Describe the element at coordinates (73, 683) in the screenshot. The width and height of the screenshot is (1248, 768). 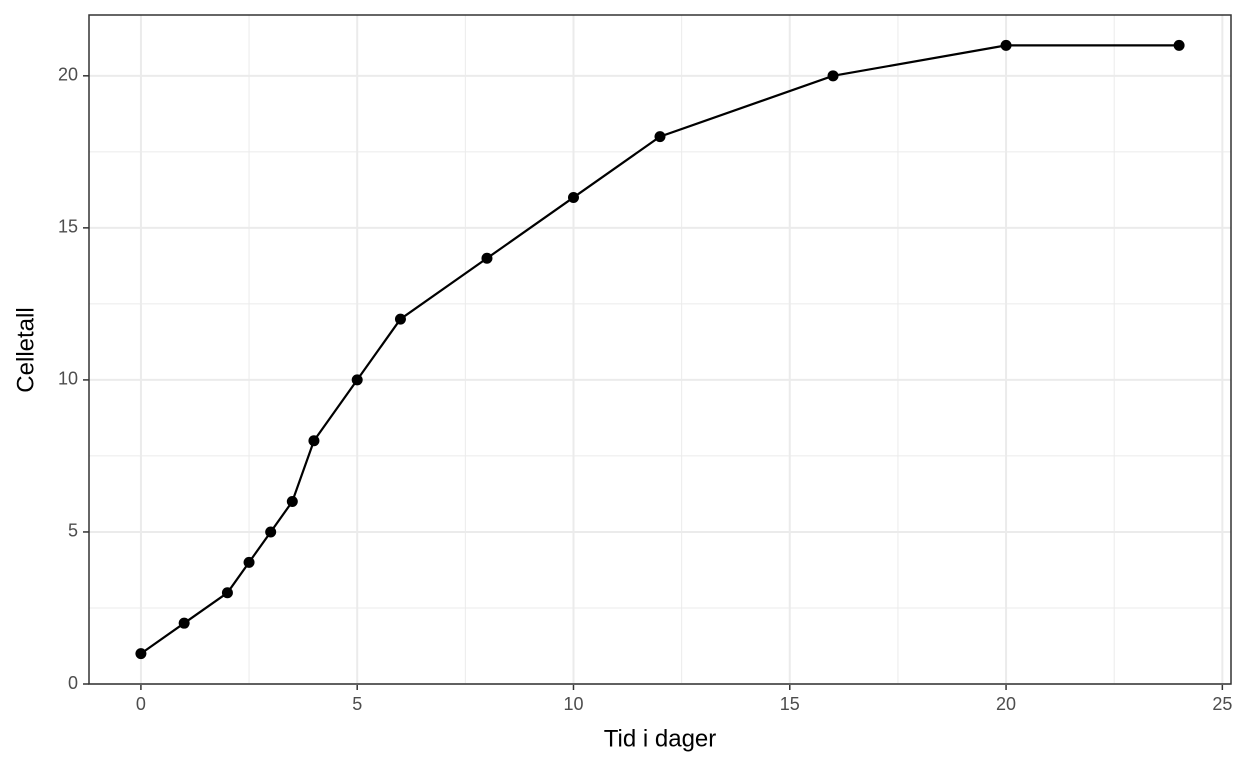
I see `y-tick-label: 0` at that location.